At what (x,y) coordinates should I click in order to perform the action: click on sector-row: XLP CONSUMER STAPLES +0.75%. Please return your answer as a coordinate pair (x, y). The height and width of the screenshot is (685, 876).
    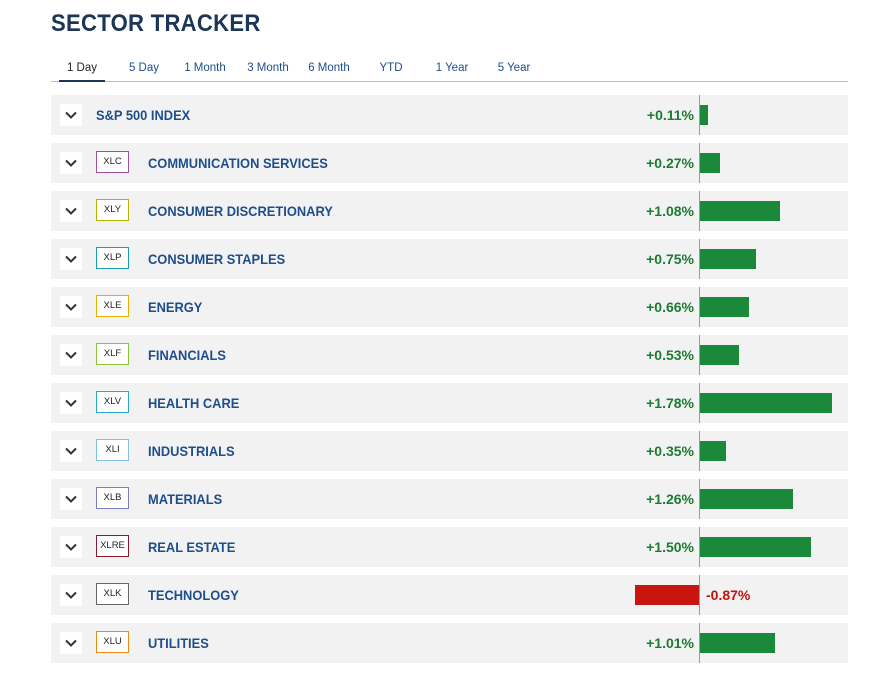
    Looking at the image, I should click on (449, 259).